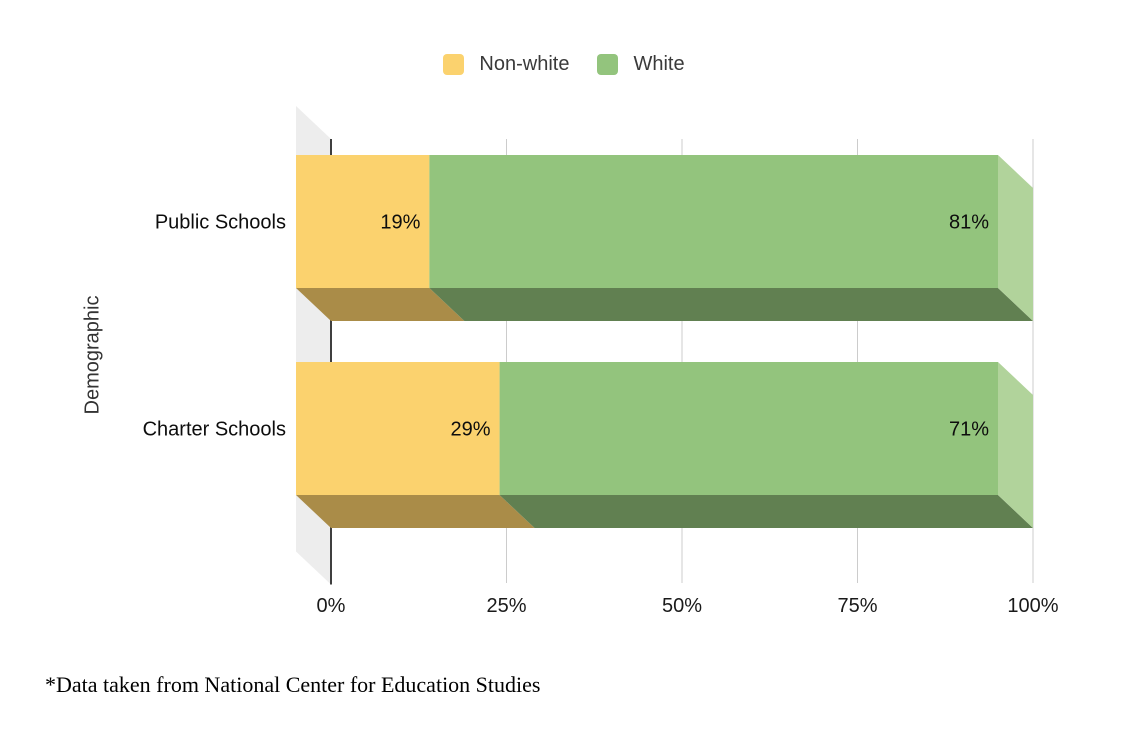 Image resolution: width=1128 pixels, height=754 pixels. I want to click on value-label: 81%, so click(969, 223).